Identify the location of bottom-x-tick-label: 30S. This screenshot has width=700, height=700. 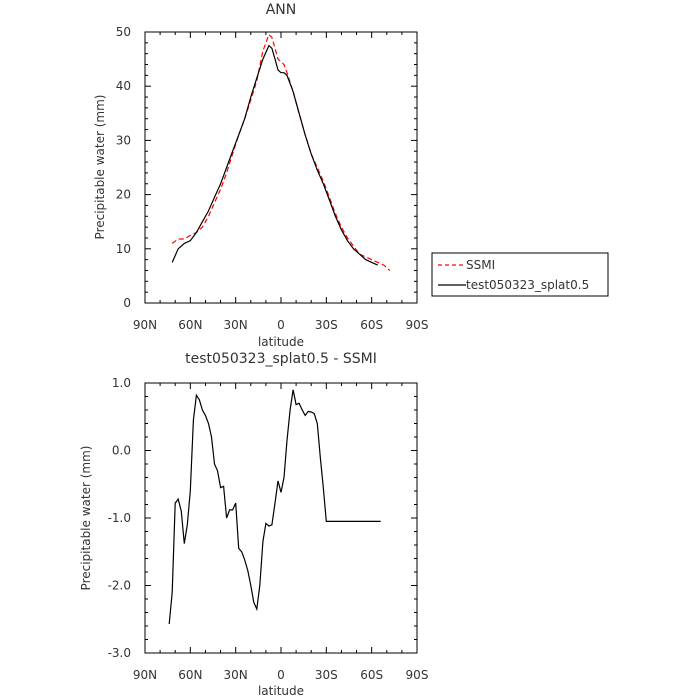
(326, 675).